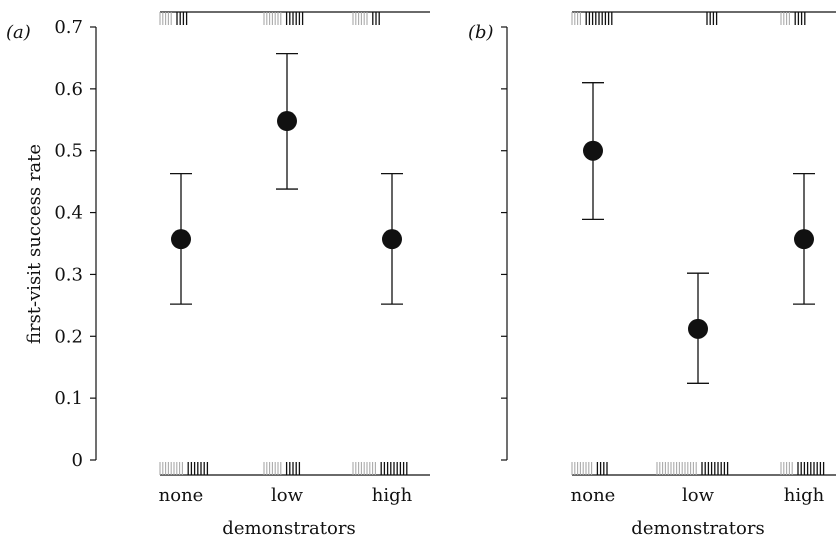  I want to click on y-tick-label: 0.6, so click(68, 89).